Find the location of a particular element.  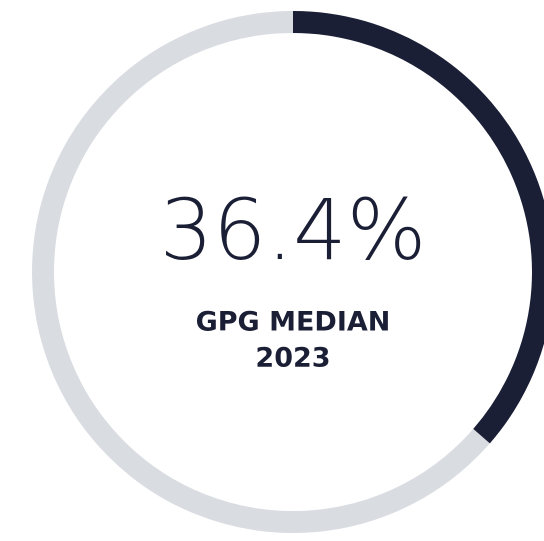

label-line: 2023 is located at coordinates (292, 358).